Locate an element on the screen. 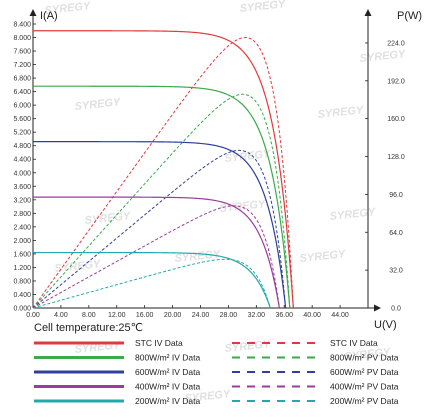  left-tick-label: 4.400 is located at coordinates (22, 160).